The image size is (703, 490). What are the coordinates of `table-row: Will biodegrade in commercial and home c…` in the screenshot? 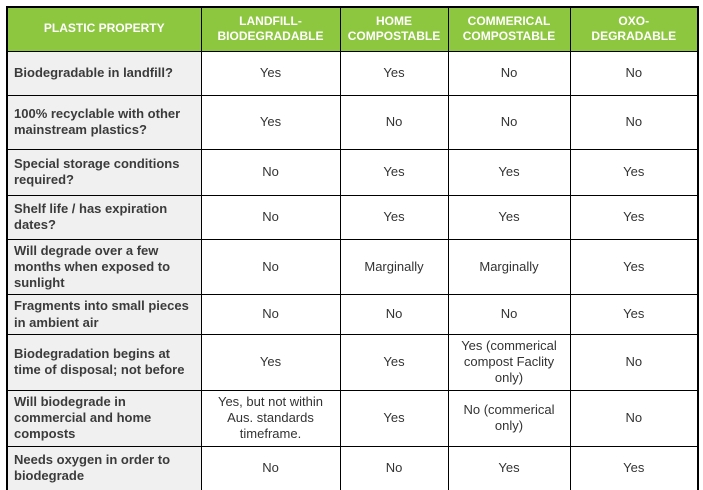 It's located at (352, 418).